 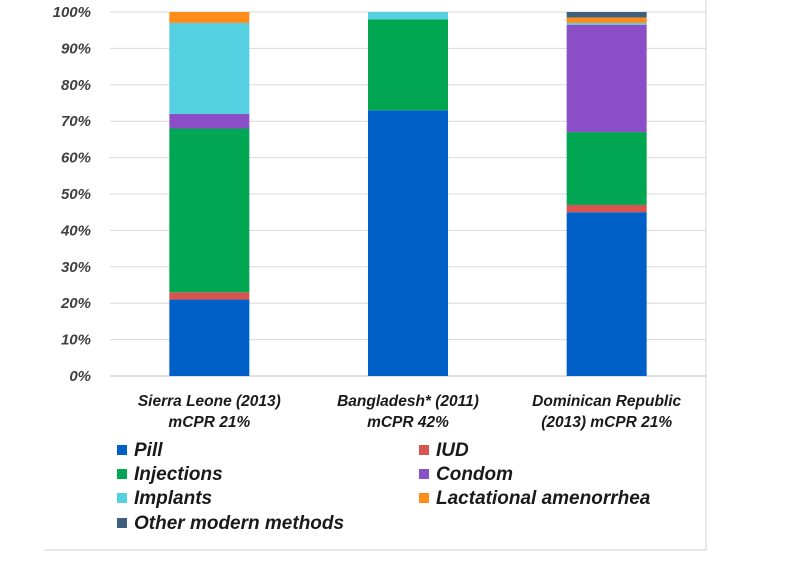 I want to click on legend-label-implants: Implants, so click(x=173, y=498).